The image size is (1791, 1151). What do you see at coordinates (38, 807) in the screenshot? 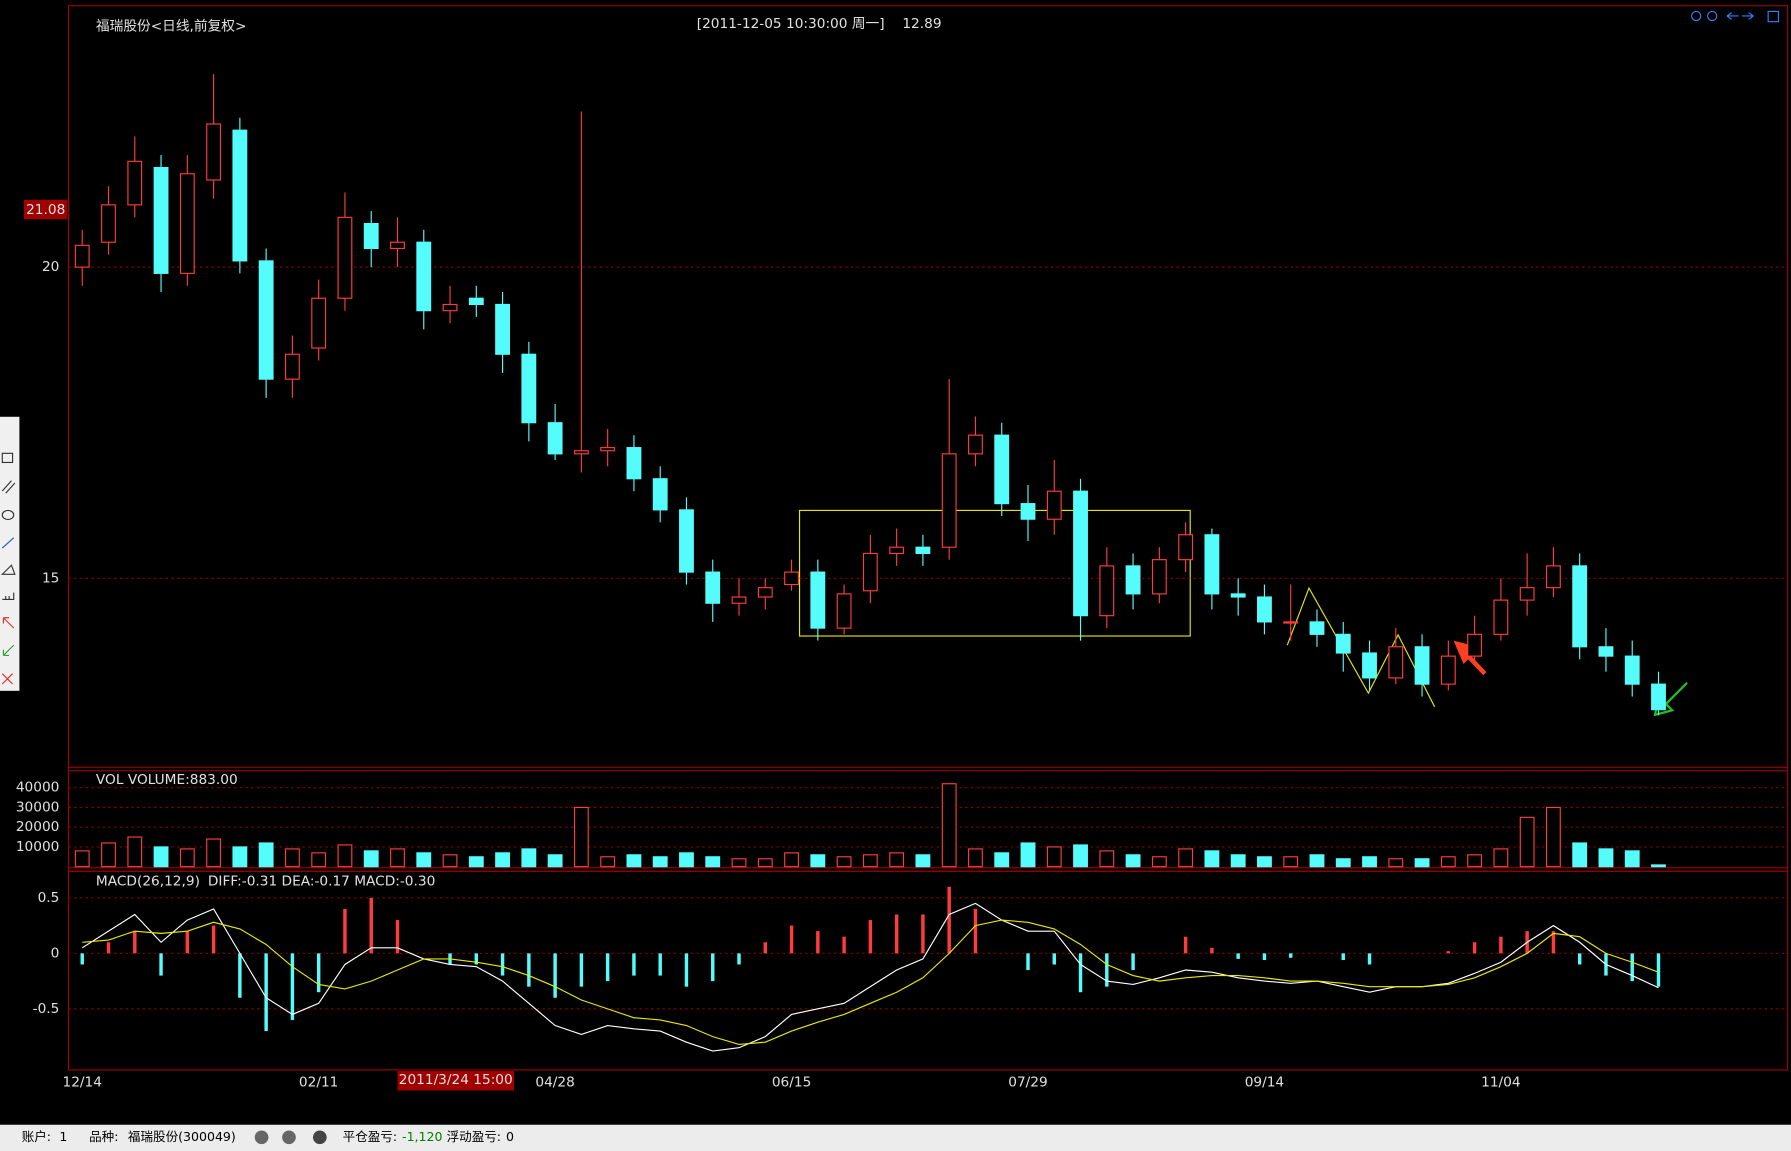
I see `y-tick-label: 30000` at bounding box center [38, 807].